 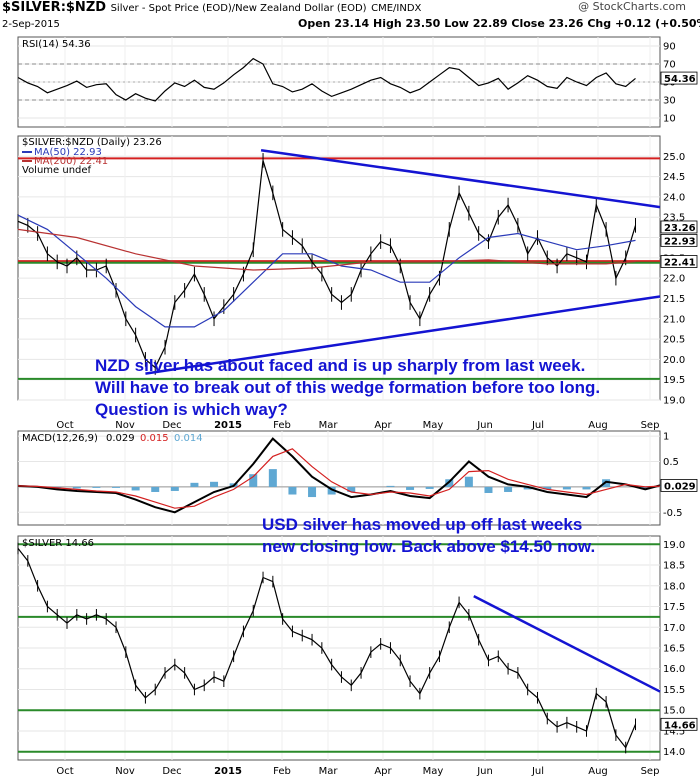 What do you see at coordinates (598, 771) in the screenshot?
I see `usd-xtick-label: Aug` at bounding box center [598, 771].